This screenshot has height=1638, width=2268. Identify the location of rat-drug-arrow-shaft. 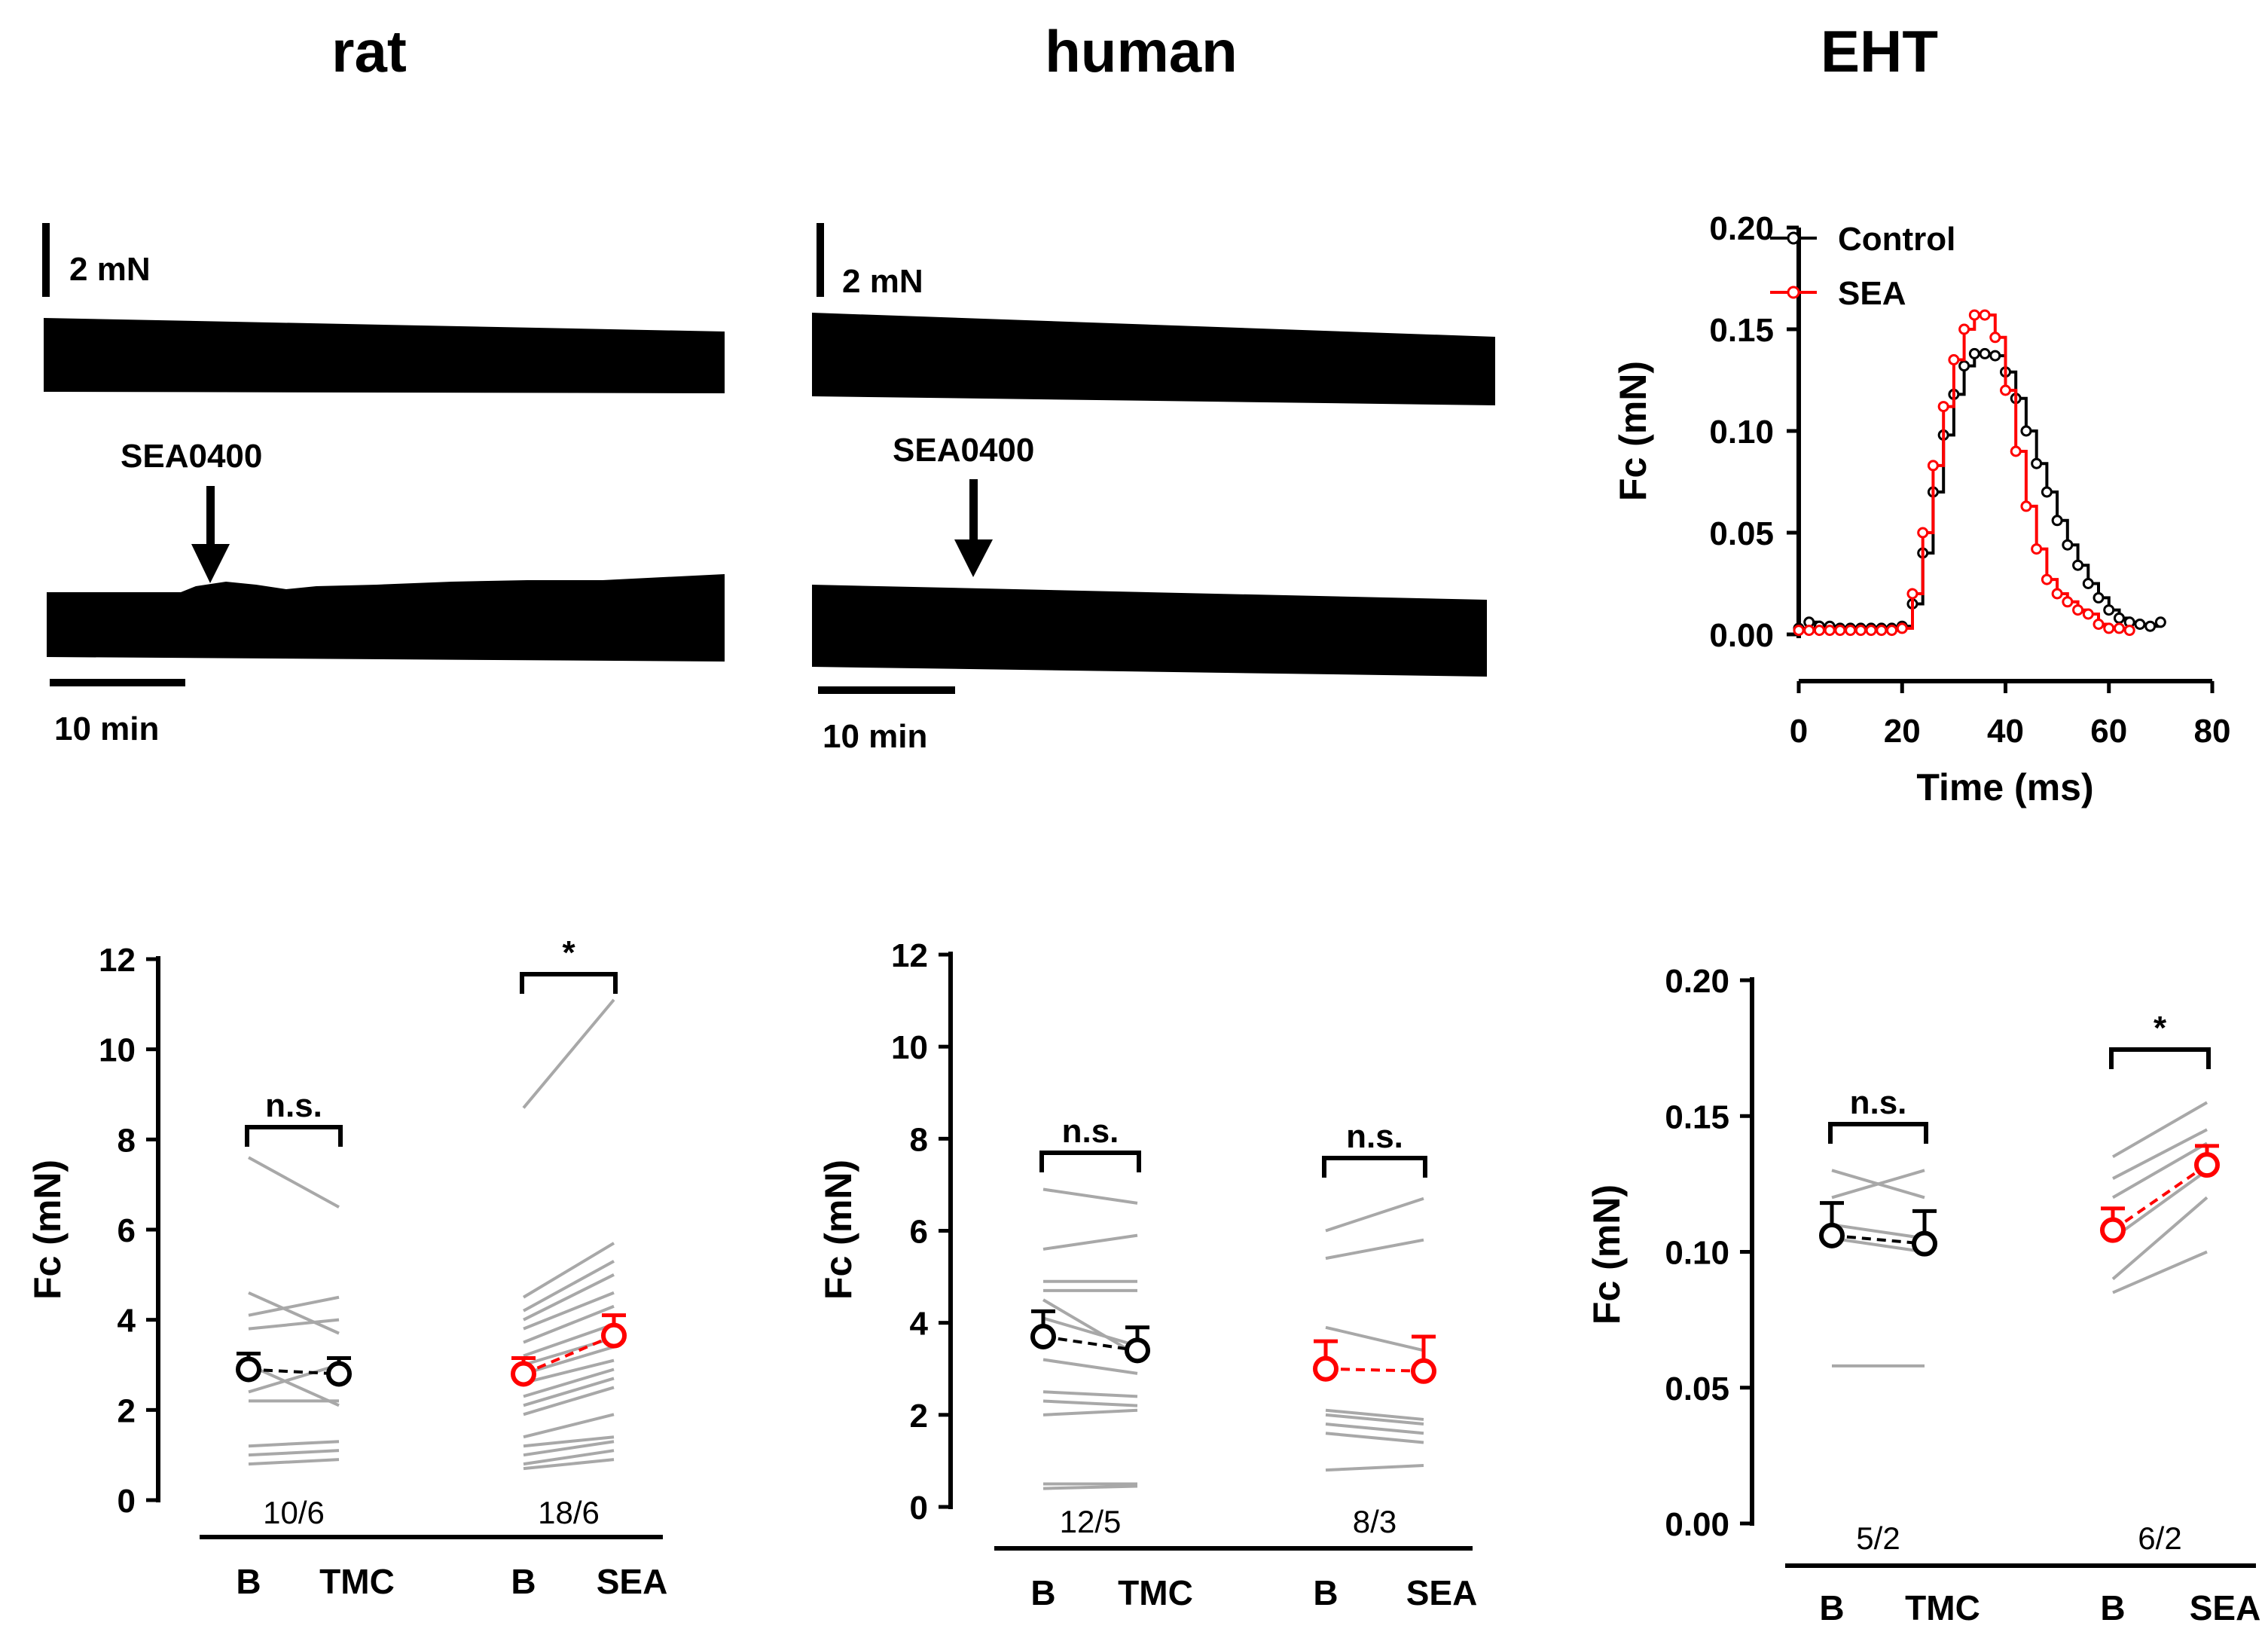
(210, 516).